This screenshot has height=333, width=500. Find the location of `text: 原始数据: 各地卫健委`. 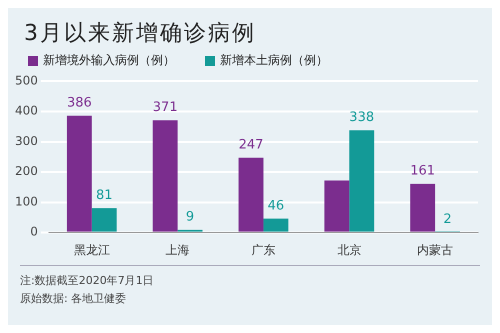

text: 原始数据: 各地卫健委 is located at coordinates (74, 299).